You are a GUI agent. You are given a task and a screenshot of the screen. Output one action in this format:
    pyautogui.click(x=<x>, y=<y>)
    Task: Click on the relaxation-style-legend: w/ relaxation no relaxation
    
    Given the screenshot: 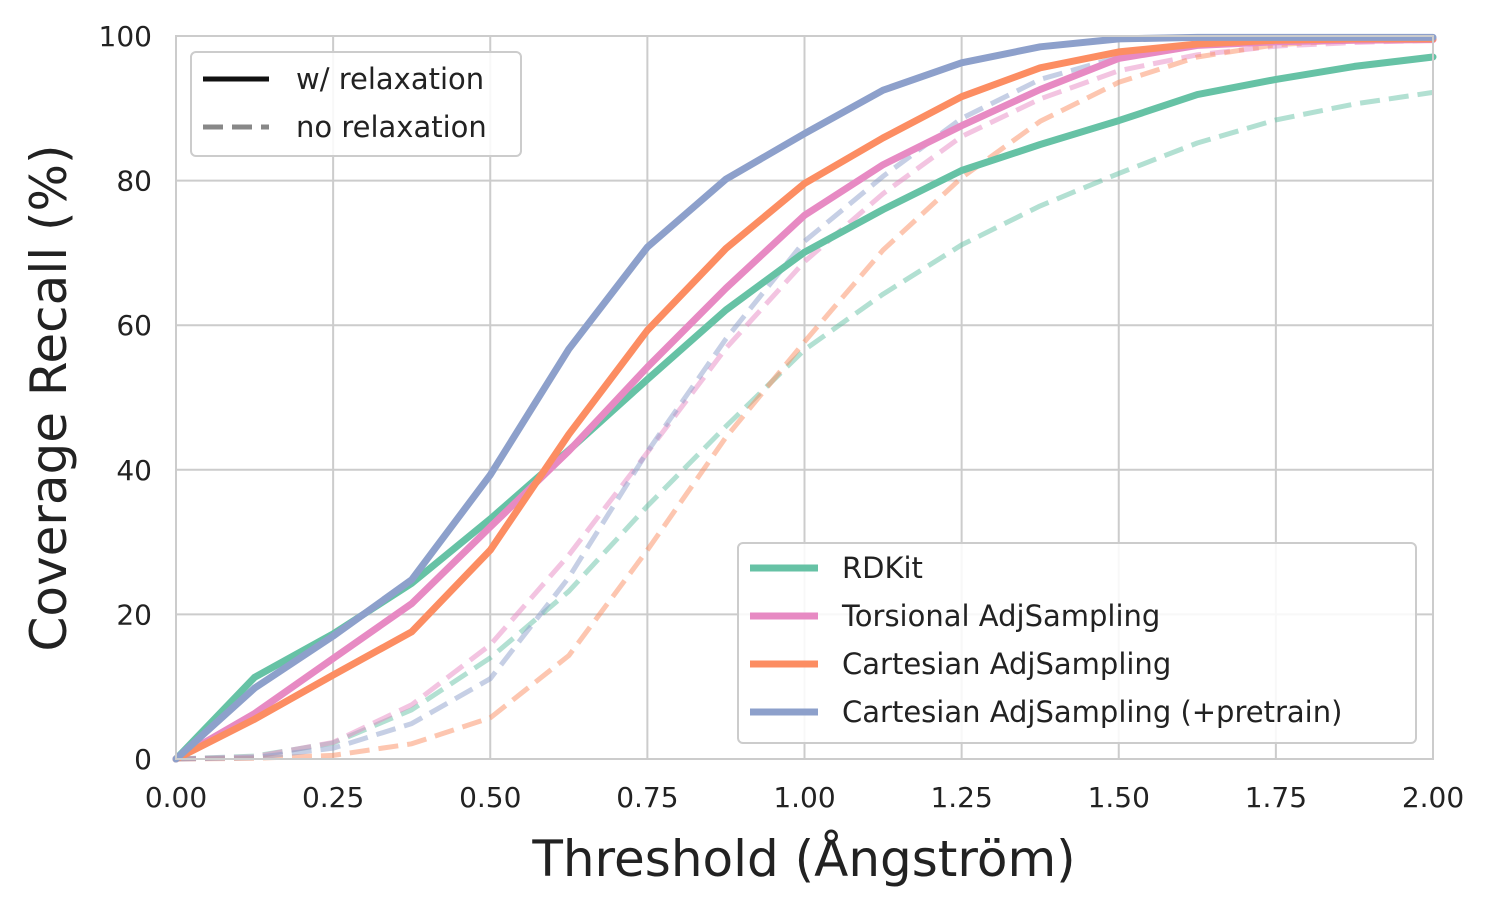 What is the action you would take?
    pyautogui.click(x=356, y=104)
    